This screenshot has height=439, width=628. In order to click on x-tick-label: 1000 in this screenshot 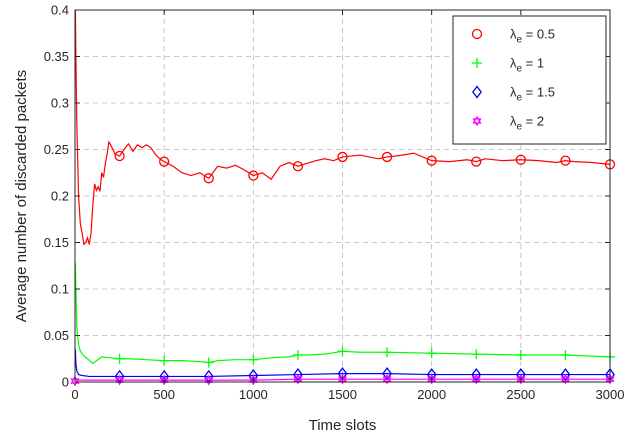, I will do `click(253, 394)`.